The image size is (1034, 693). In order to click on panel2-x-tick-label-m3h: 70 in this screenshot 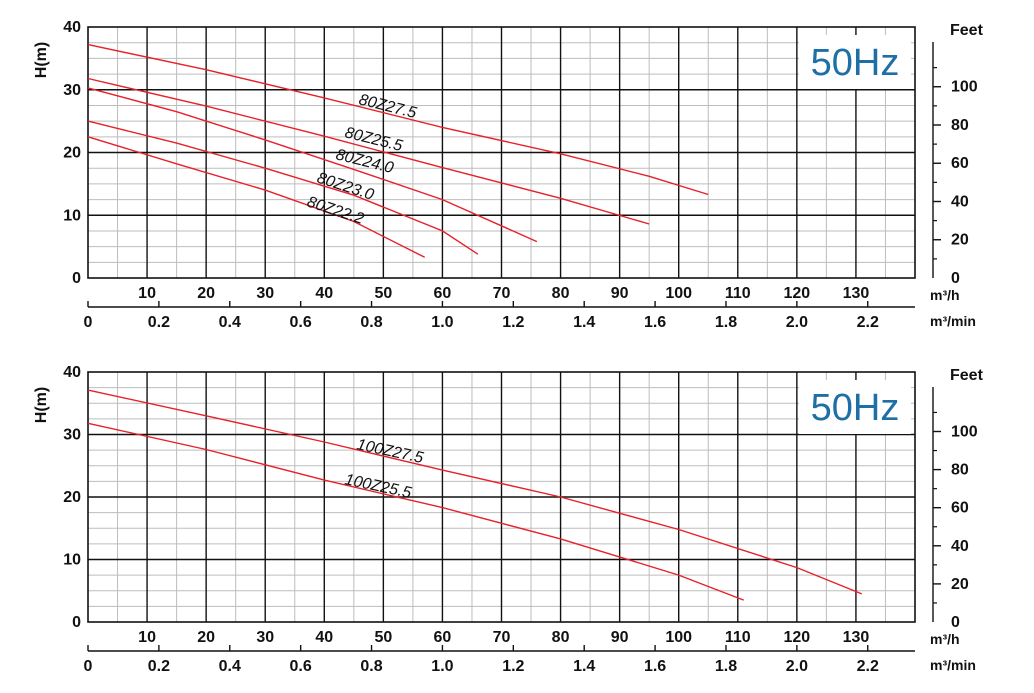, I will do `click(502, 637)`.